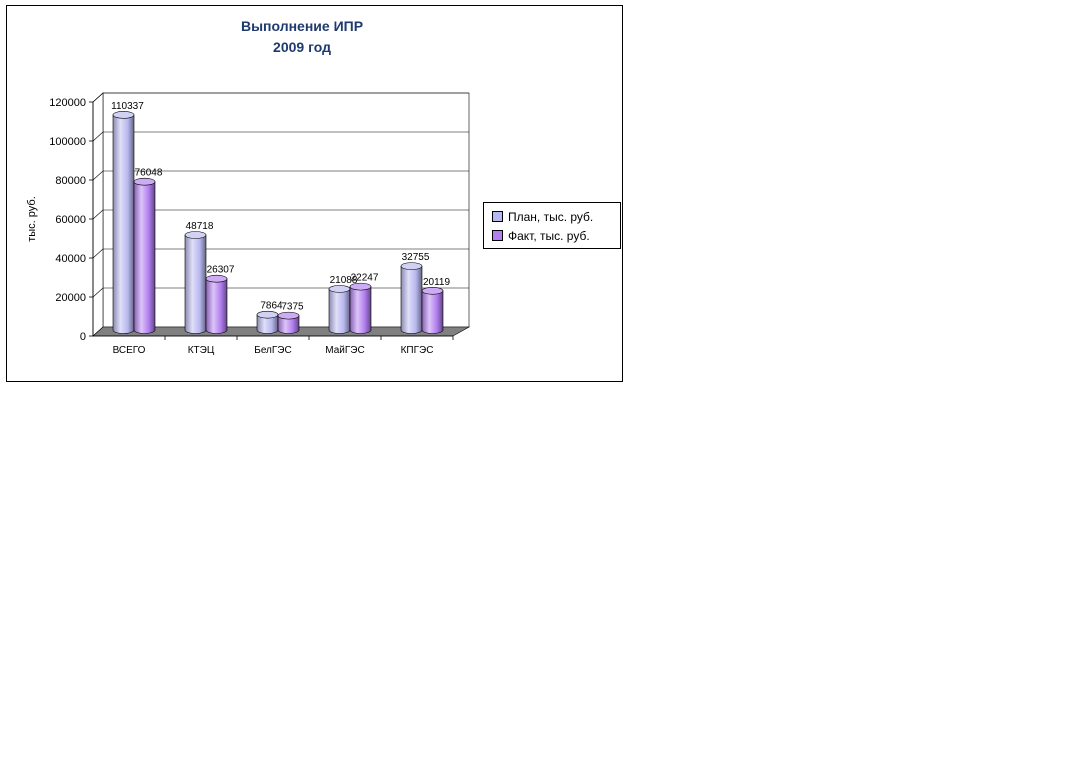  Describe the element at coordinates (416, 257) in the screenshot. I see `data-label: 32755` at that location.